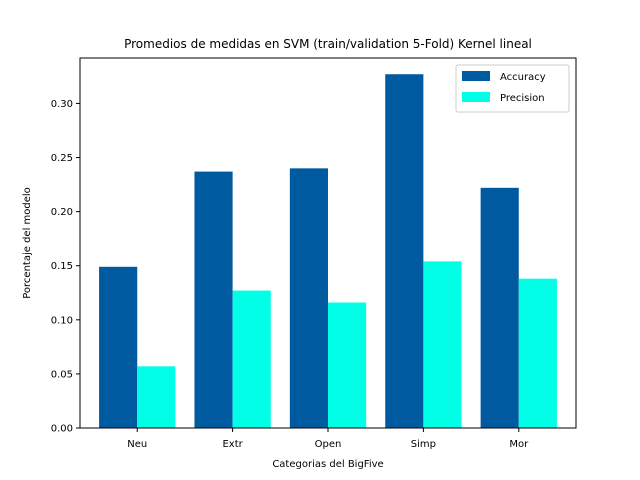 This screenshot has width=640, height=480. What do you see at coordinates (27, 243) in the screenshot?
I see `y-axis-label: Porcentaje del modelo` at bounding box center [27, 243].